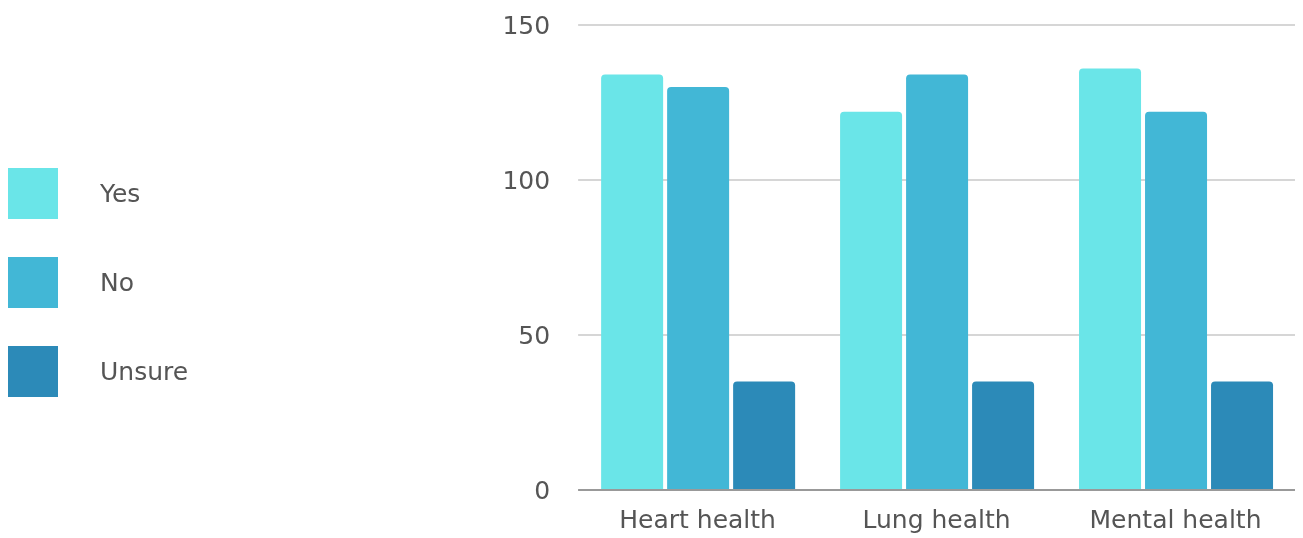 The height and width of the screenshot is (538, 1303). Describe the element at coordinates (117, 282) in the screenshot. I see `legend-label: No` at that location.